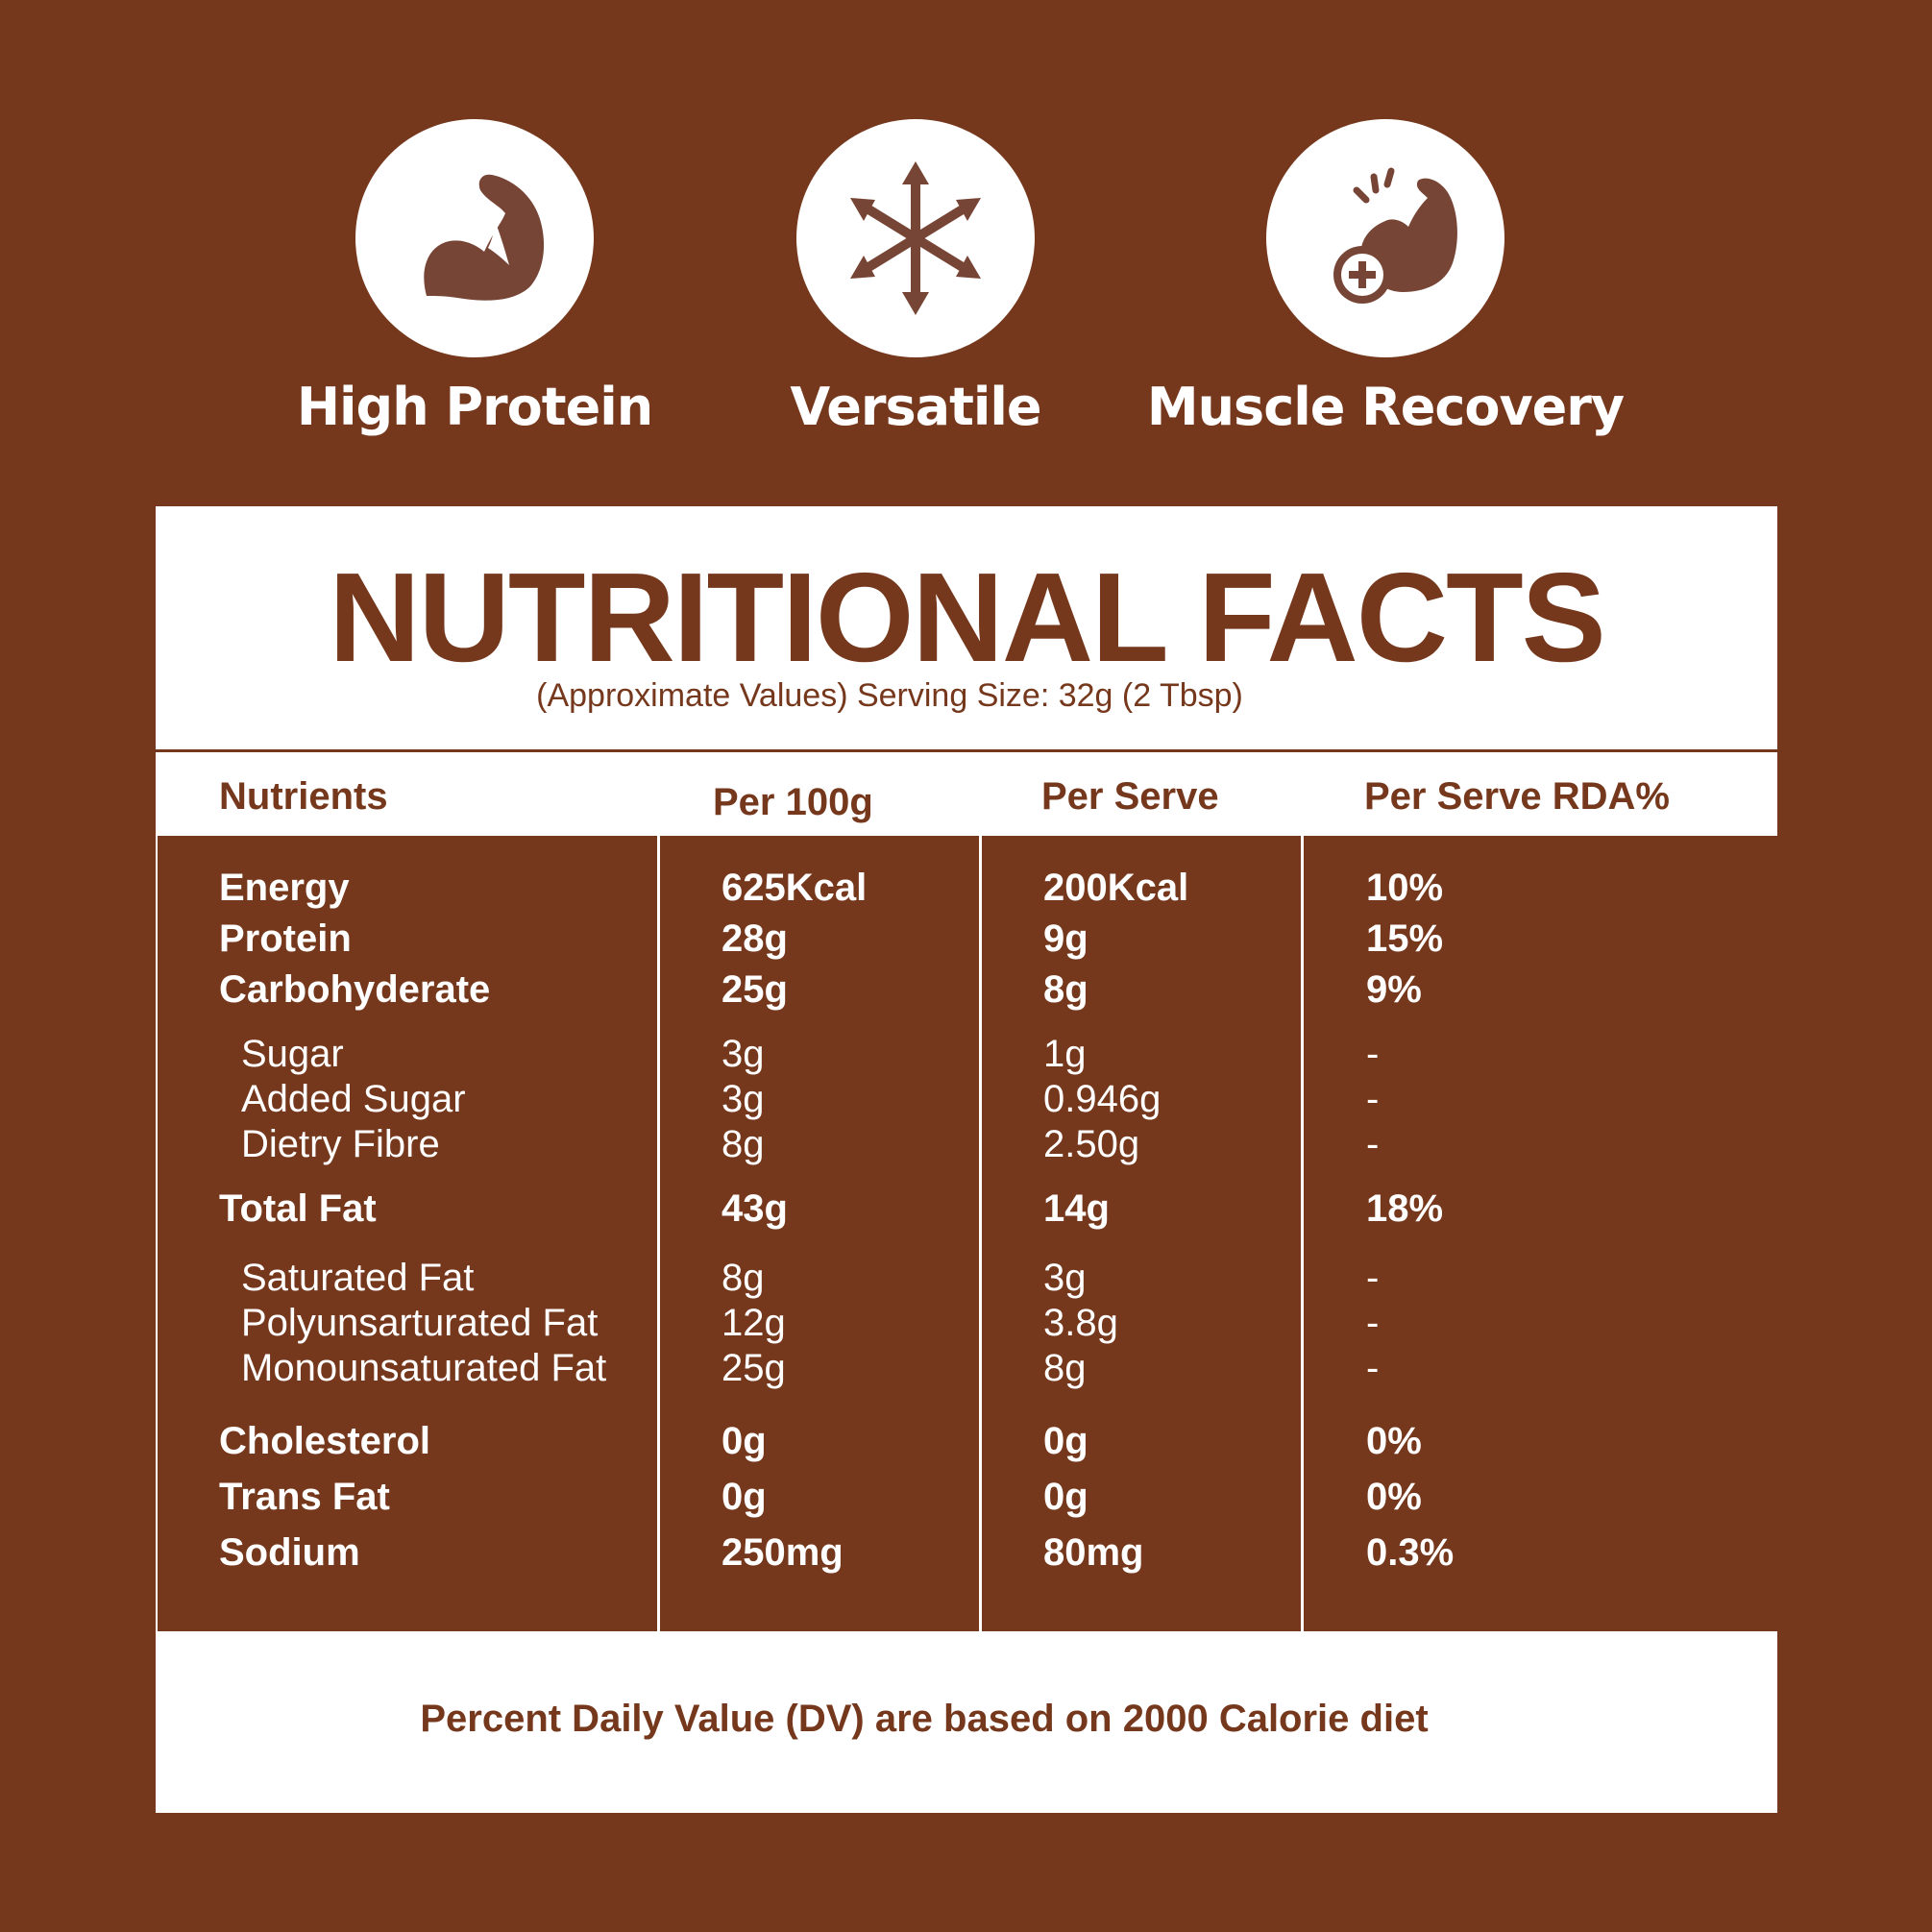 The image size is (1932, 1932). Describe the element at coordinates (1130, 796) in the screenshot. I see `column-header-per-serve: Per Serve` at that location.